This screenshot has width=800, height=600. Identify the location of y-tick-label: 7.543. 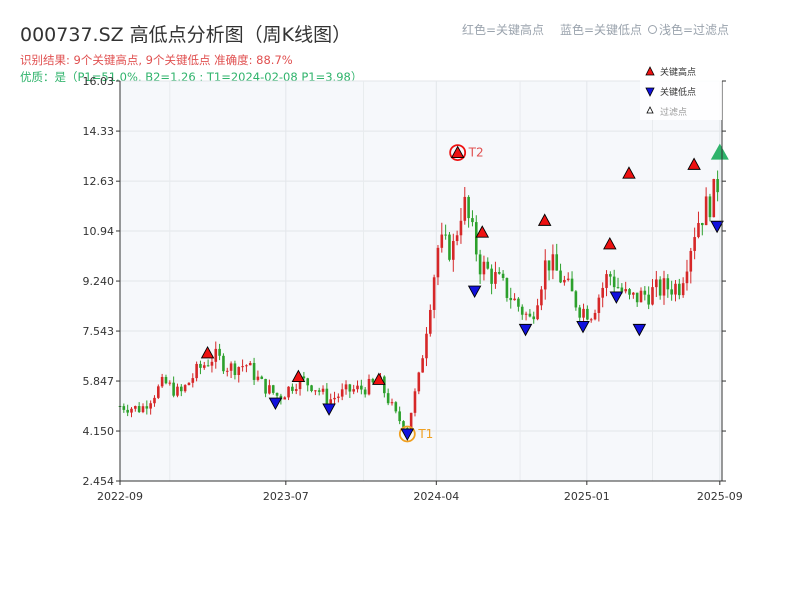
(99, 331).